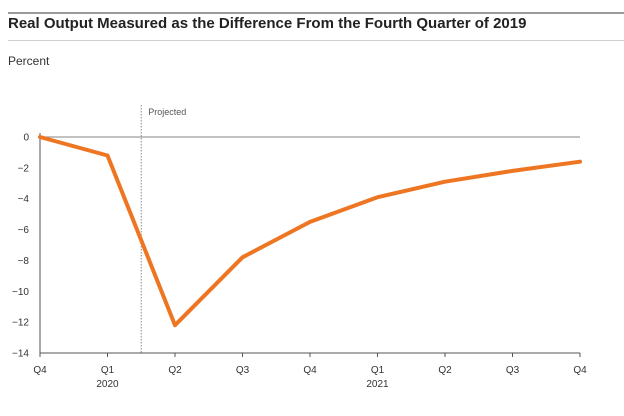  What do you see at coordinates (316, 13) in the screenshot?
I see `top-rule` at bounding box center [316, 13].